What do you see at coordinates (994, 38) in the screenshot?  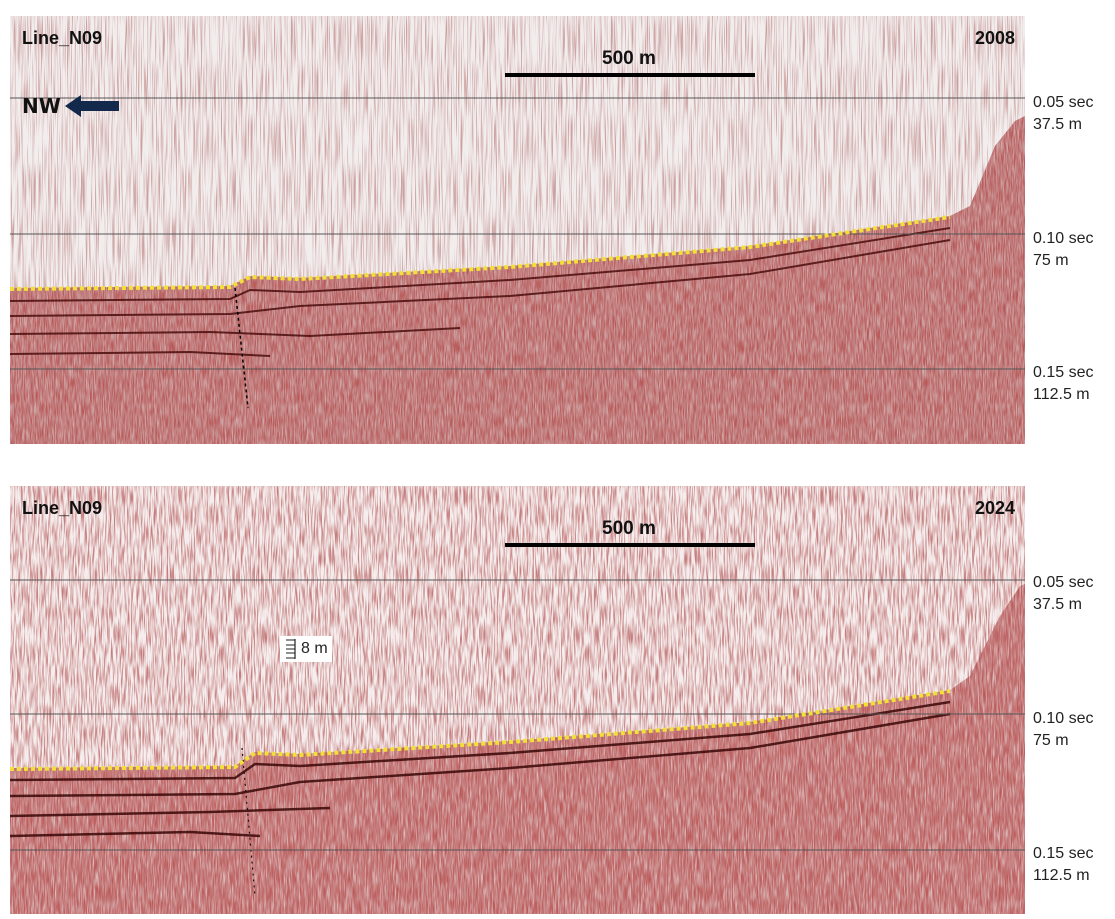 I see `panel-year: 2008` at bounding box center [994, 38].